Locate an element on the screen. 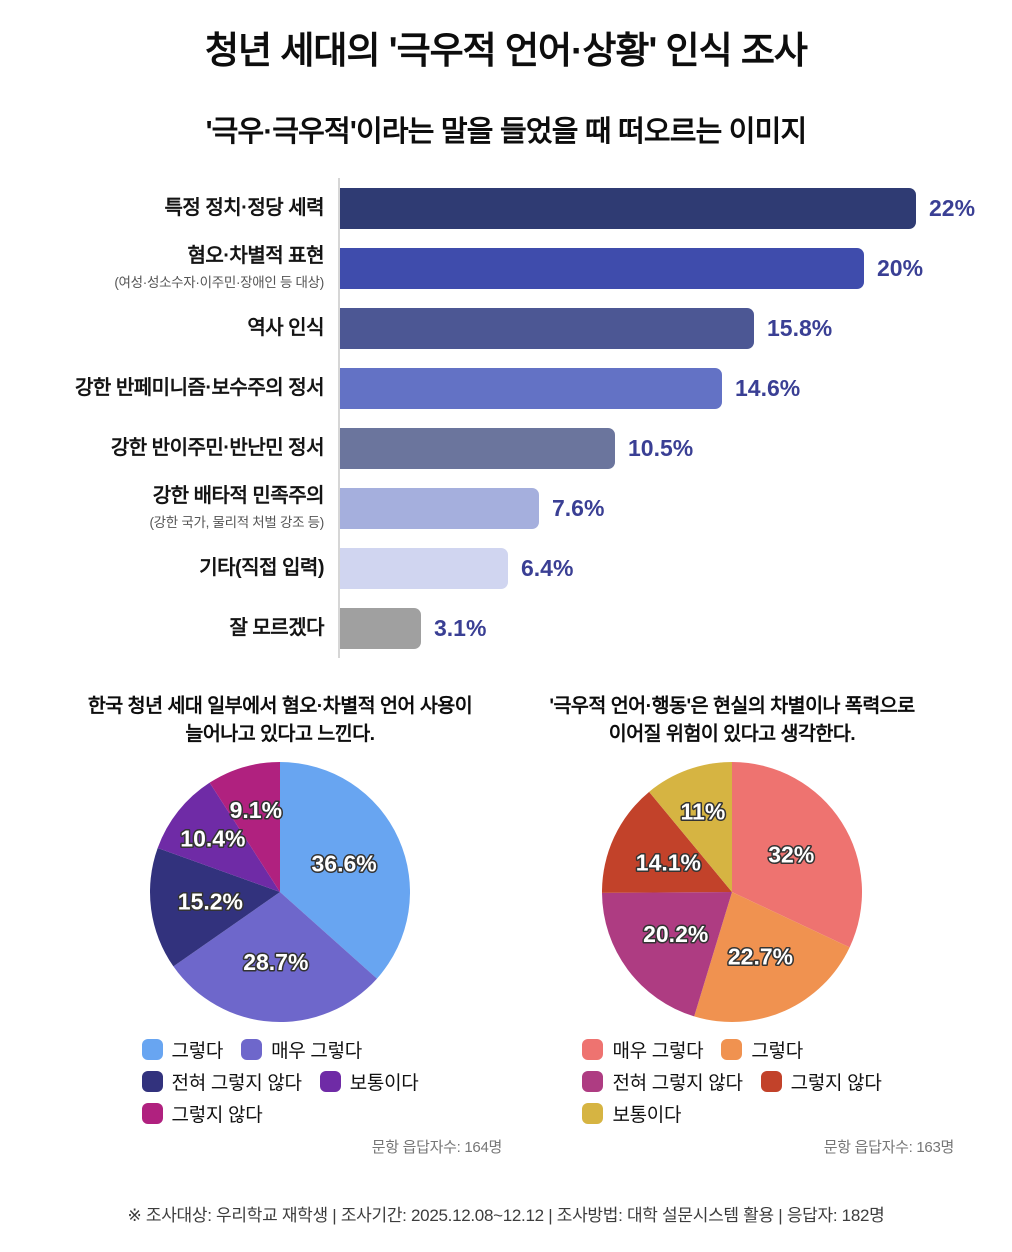  bar-value-label: 7.6% is located at coordinates (578, 507).